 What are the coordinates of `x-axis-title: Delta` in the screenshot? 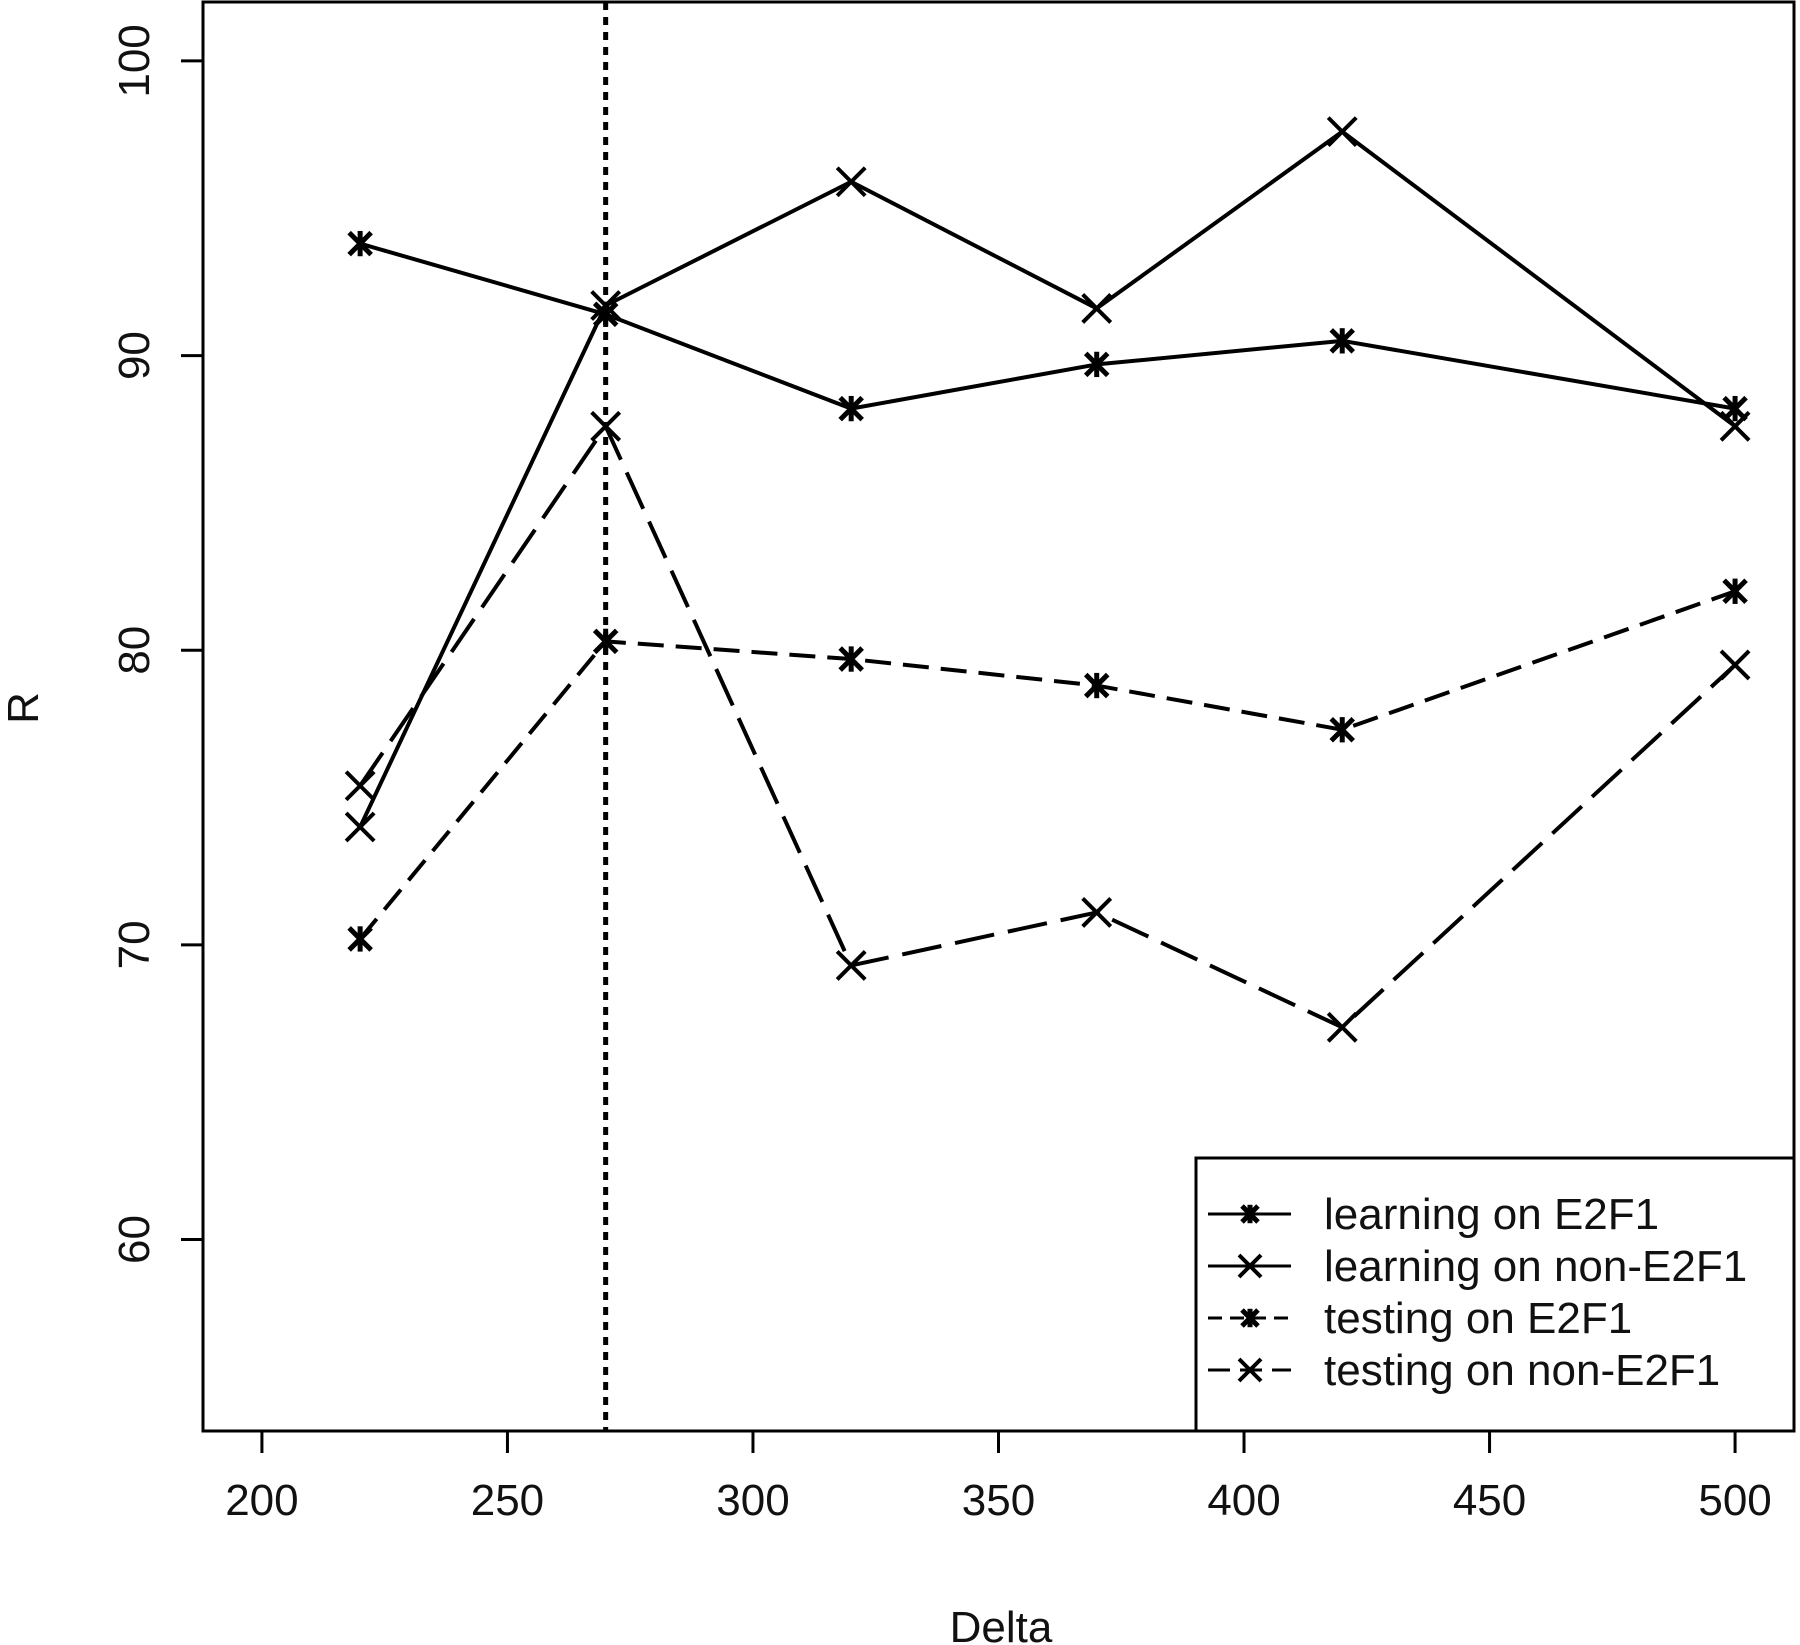 It's located at (1001, 1624).